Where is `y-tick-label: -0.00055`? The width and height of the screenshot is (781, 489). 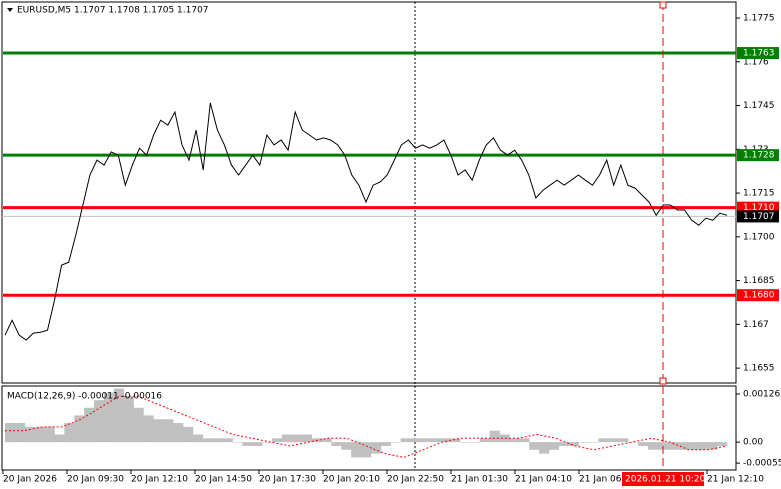 y-tick-label: -0.00055 is located at coordinates (762, 464).